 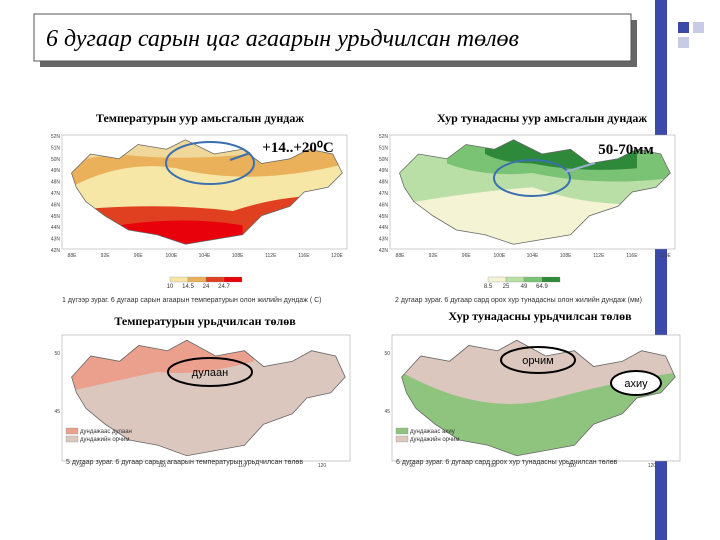 What do you see at coordinates (540, 316) in the screenshot?
I see `panel-heading: Хур тунадасны урьдчилсан төлөв` at bounding box center [540, 316].